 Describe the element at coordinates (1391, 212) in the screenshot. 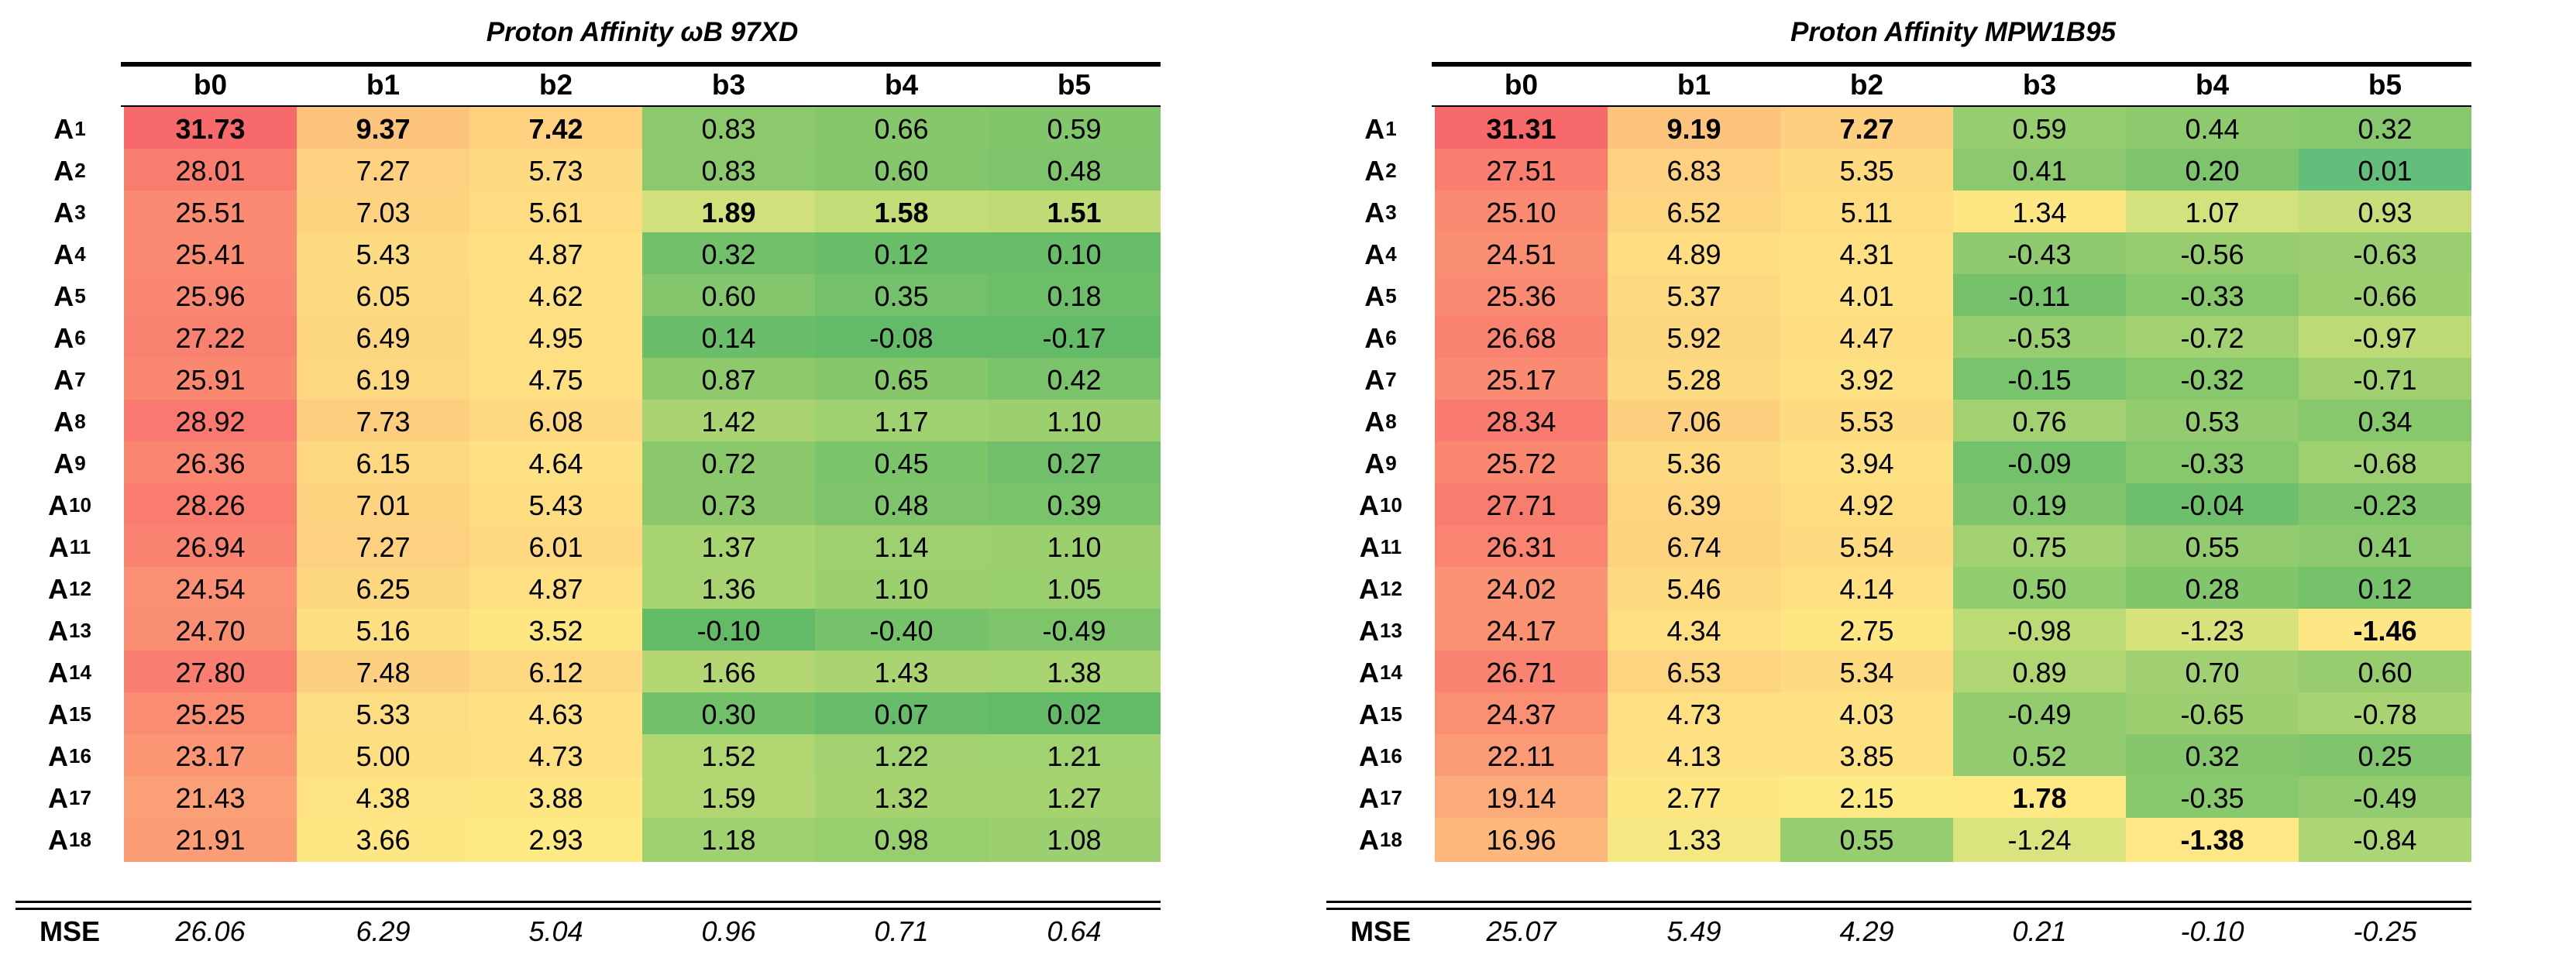

I see `row-label-index: 3` at that location.